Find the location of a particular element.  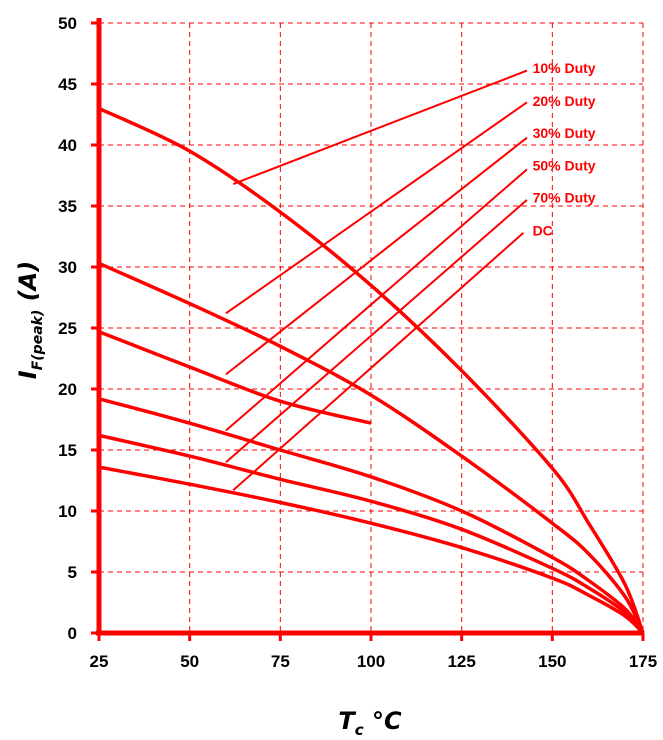

y-tick-label-20: 20 is located at coordinates (67, 389).